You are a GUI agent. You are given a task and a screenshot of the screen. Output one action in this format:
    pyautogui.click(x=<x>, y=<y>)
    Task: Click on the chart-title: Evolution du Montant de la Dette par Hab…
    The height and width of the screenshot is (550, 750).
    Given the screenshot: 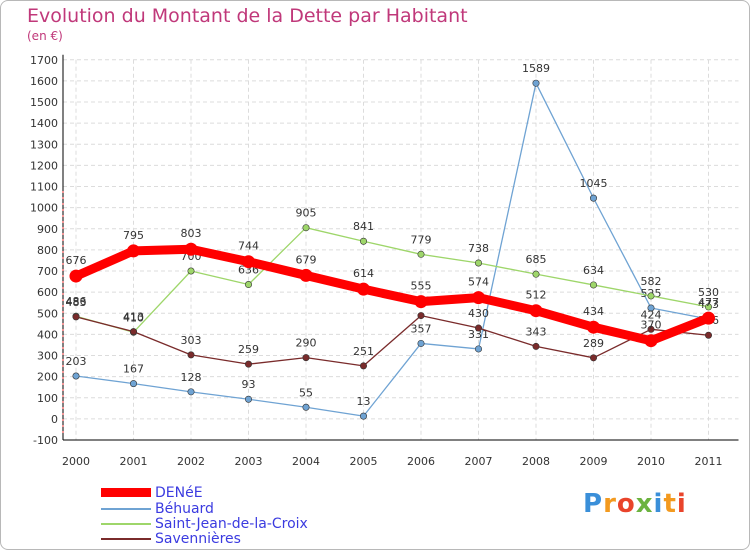 What is the action you would take?
    pyautogui.click(x=247, y=16)
    